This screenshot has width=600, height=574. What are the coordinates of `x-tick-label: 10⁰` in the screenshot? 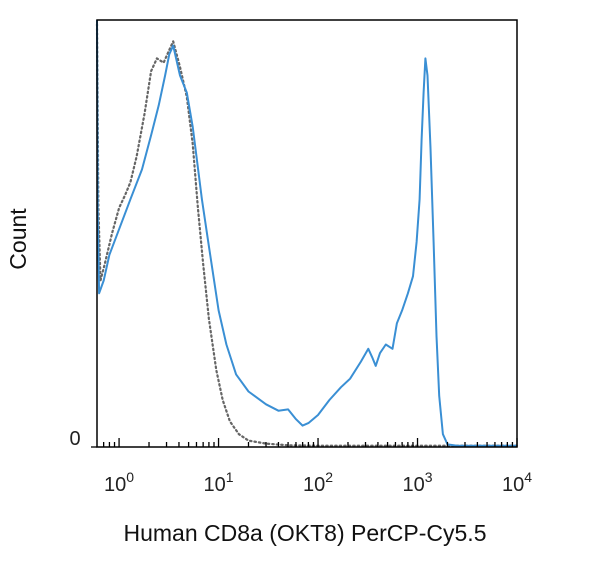 It's located at (119, 482).